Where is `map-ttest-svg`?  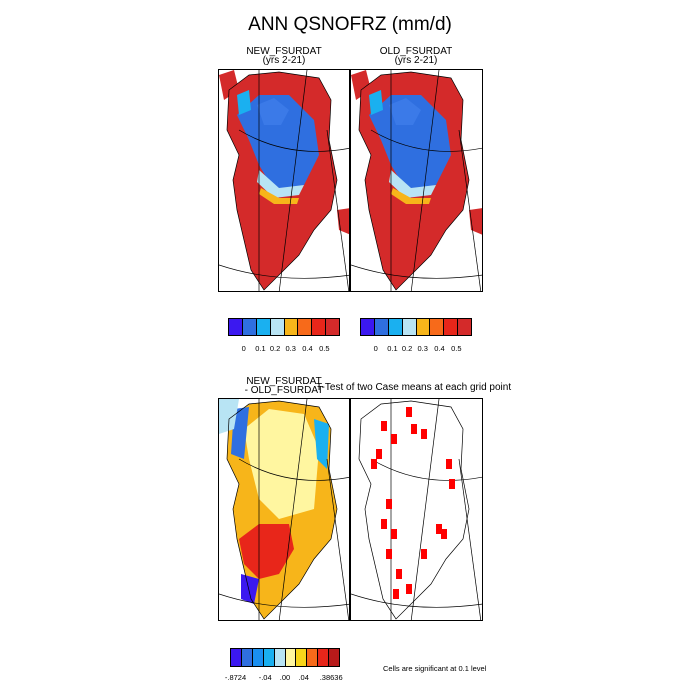 map-ttest-svg is located at coordinates (416, 509).